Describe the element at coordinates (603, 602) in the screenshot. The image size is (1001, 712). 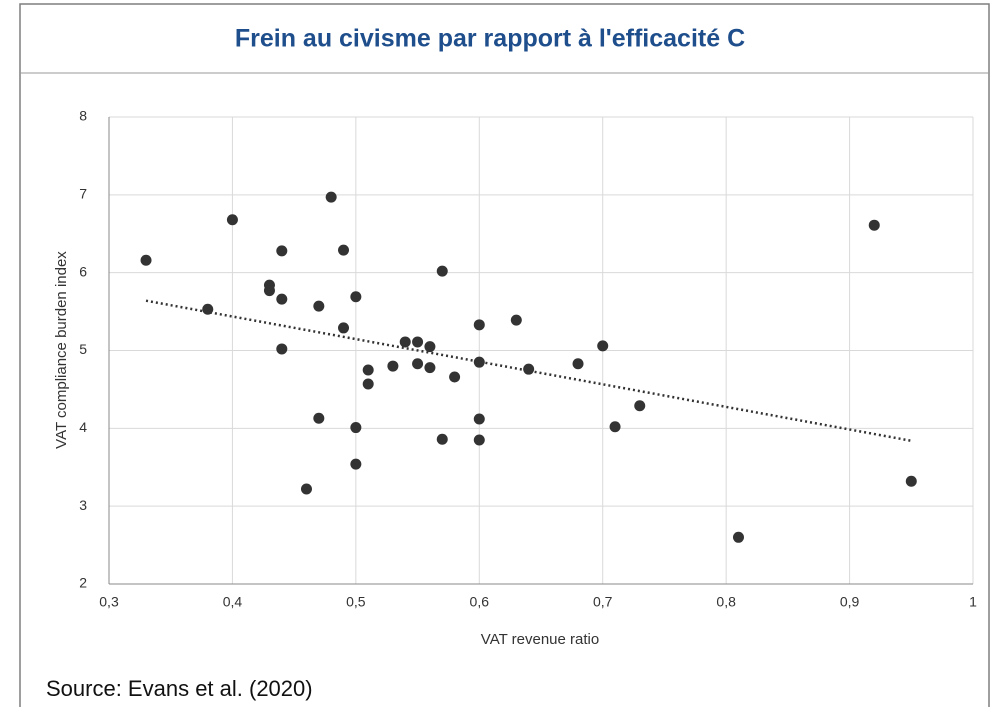
I see `x-tick-label: 0,7` at that location.